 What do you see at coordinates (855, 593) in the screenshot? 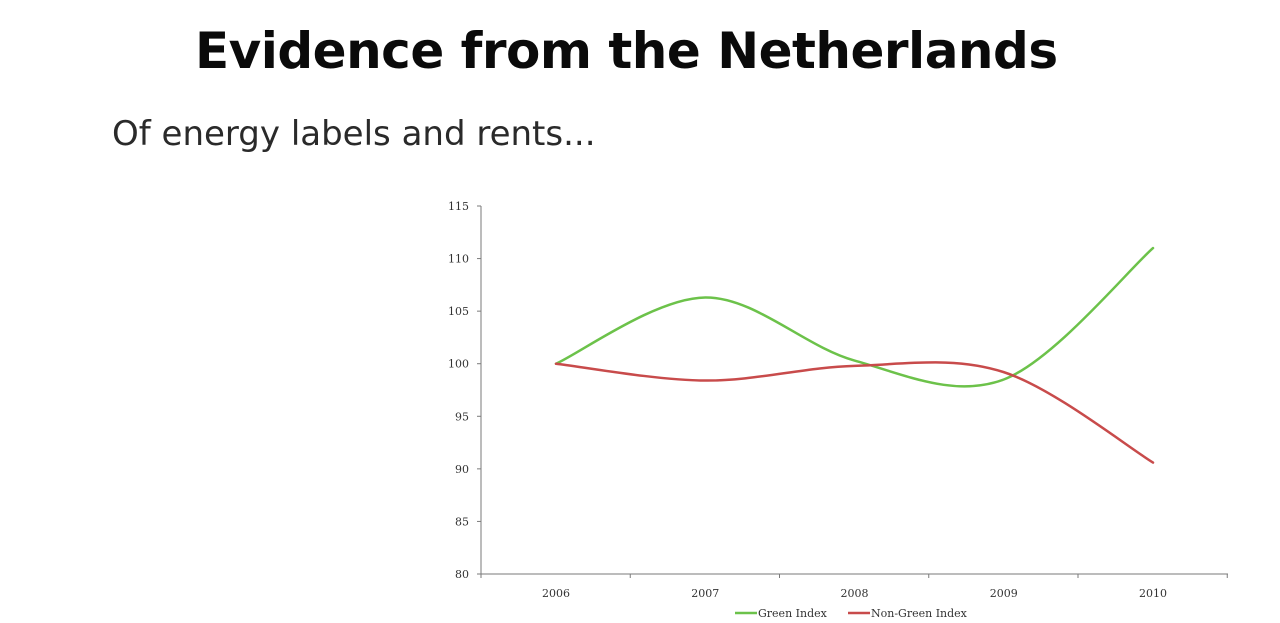
I see `x-tick-label: 2008` at bounding box center [855, 593].